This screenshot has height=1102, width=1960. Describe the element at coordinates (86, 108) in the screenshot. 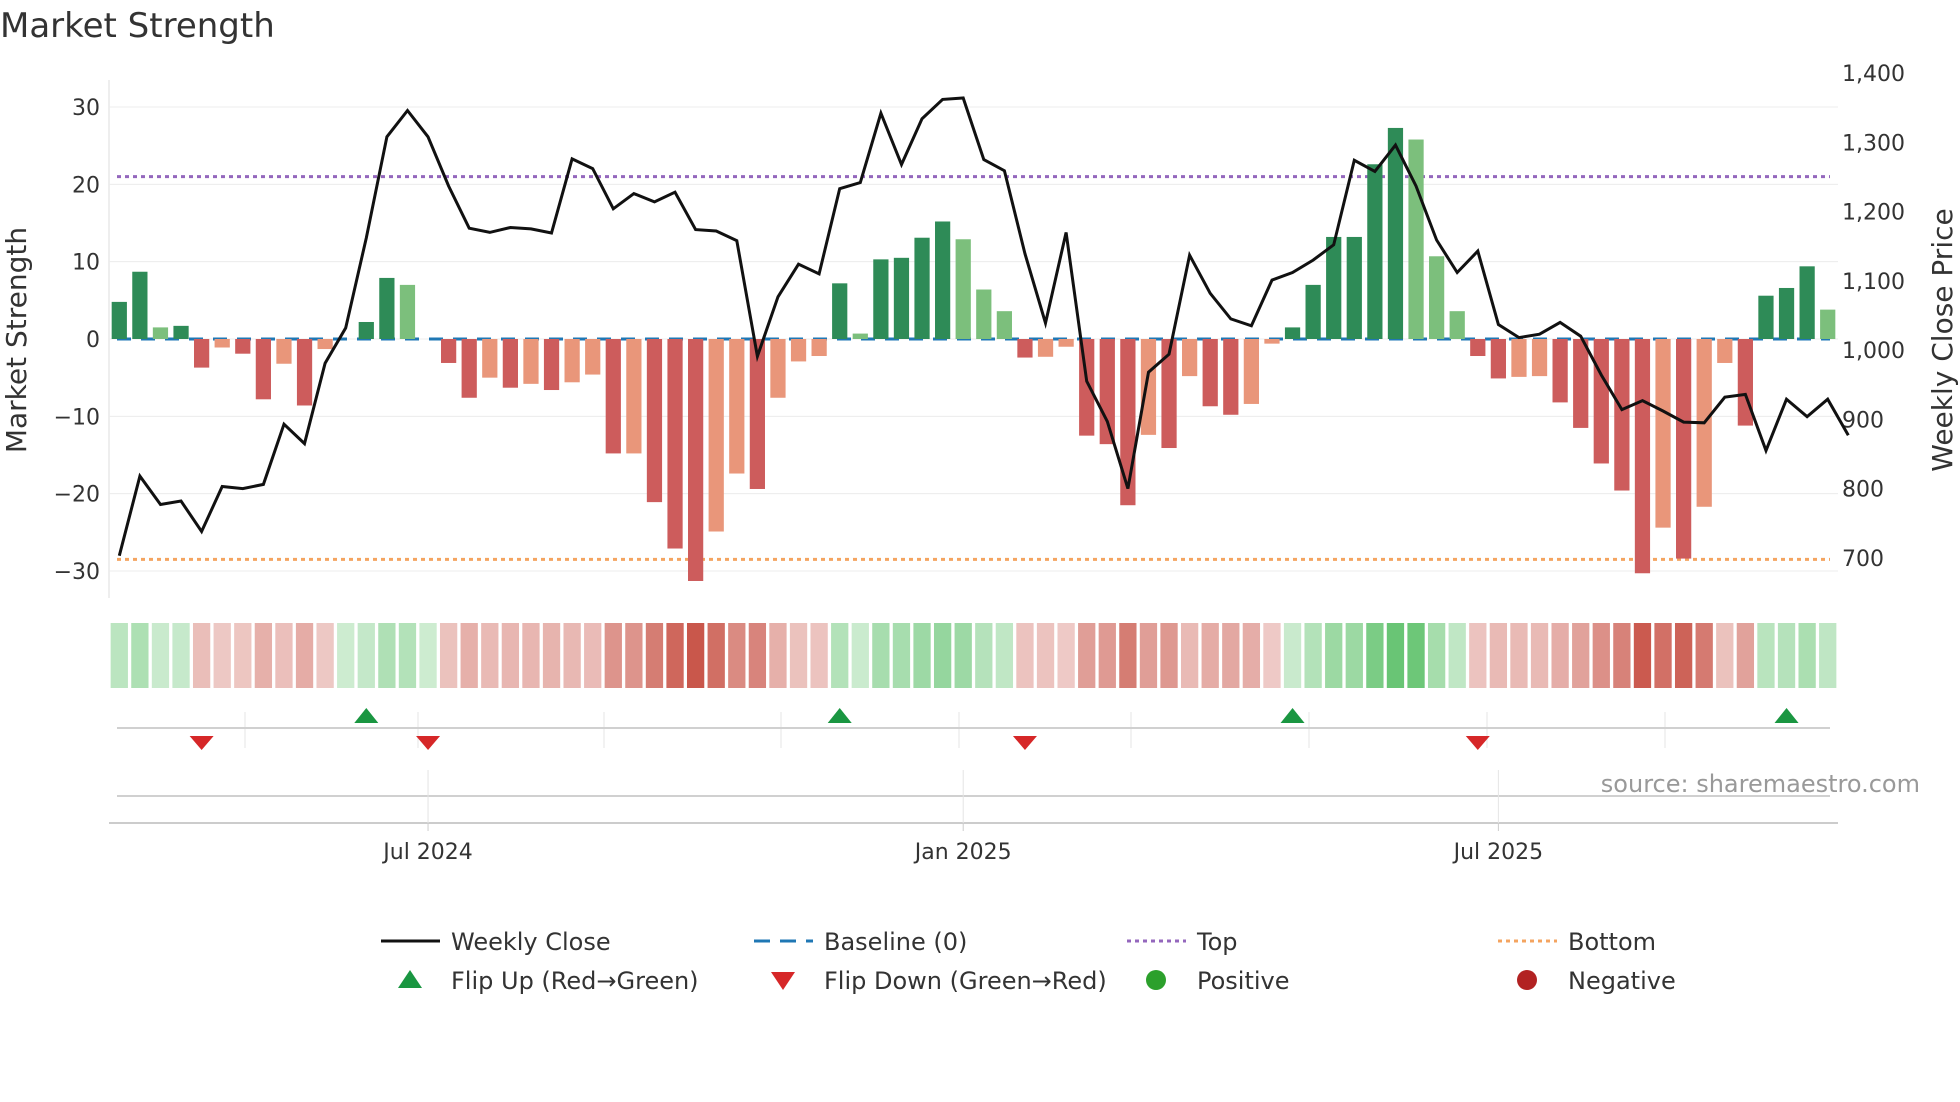

I see `left-tick-label: 30` at that location.